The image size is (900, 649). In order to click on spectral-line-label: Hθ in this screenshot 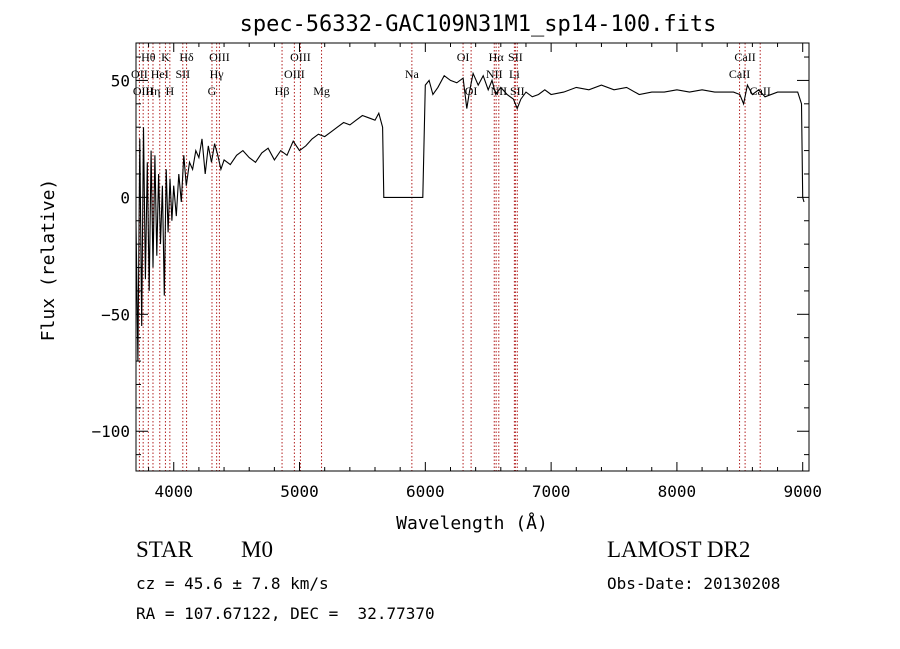, I will do `click(148, 57)`.